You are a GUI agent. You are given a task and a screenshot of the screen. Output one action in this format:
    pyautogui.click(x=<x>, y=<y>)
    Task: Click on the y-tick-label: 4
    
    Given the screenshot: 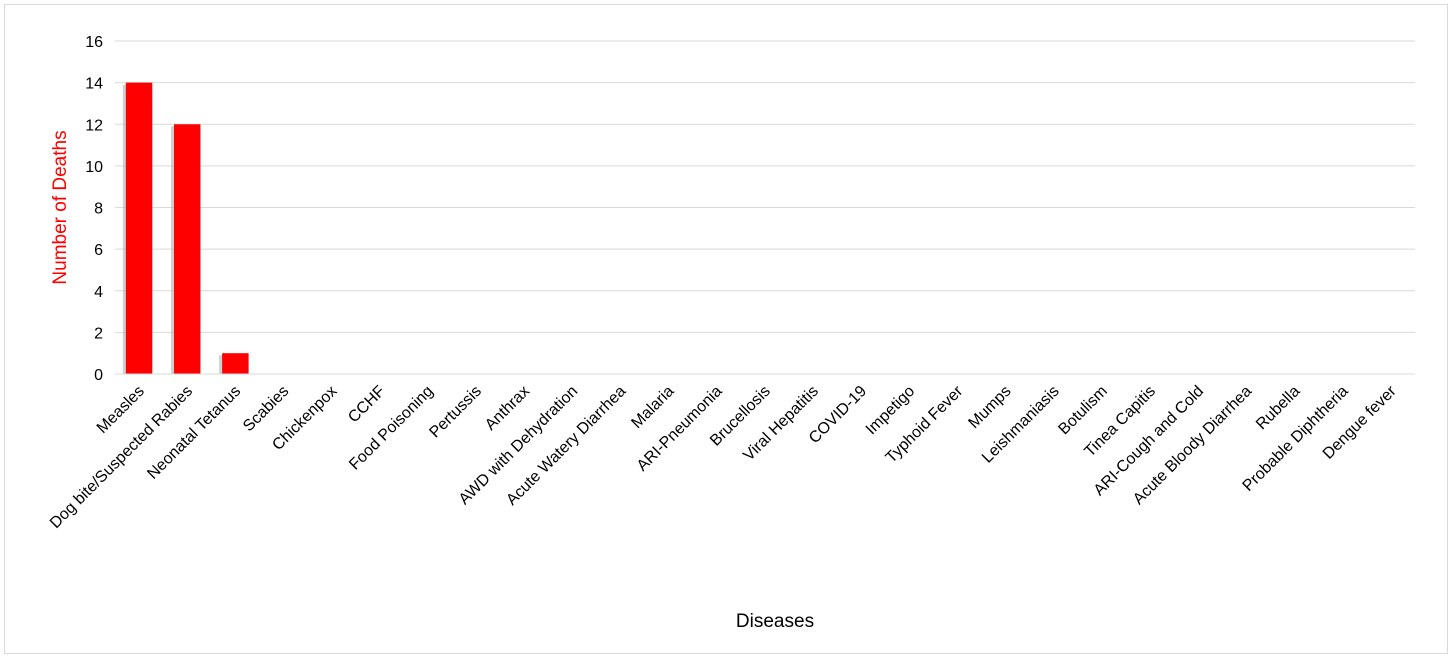 What is the action you would take?
    pyautogui.click(x=98, y=292)
    